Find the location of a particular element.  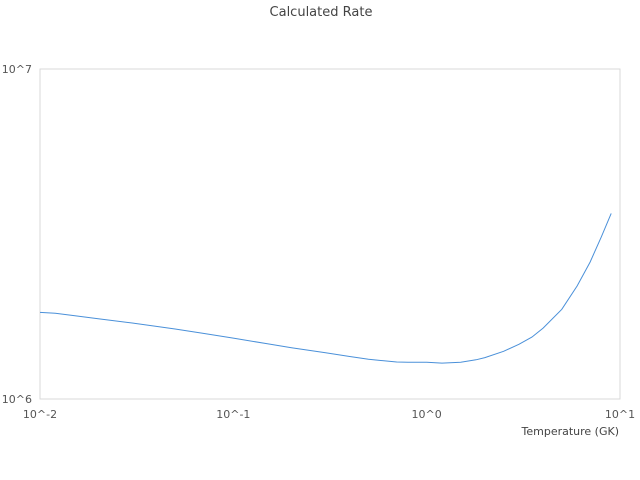

chart-title: Calculated Rate is located at coordinates (321, 12).